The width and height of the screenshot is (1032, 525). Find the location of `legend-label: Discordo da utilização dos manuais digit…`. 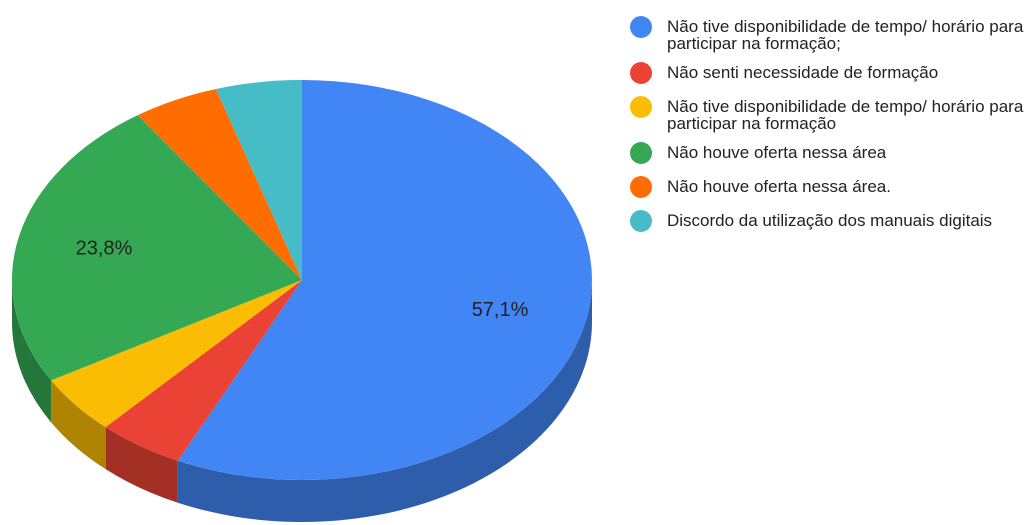

legend-label: Discordo da utilização dos manuais digit… is located at coordinates (830, 220).